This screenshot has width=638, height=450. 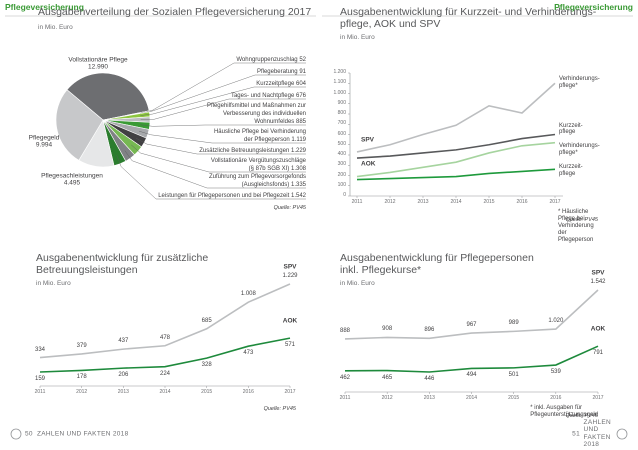 I want to click on pie-label: Kurzzeitpflege 604, so click(x=281, y=84).